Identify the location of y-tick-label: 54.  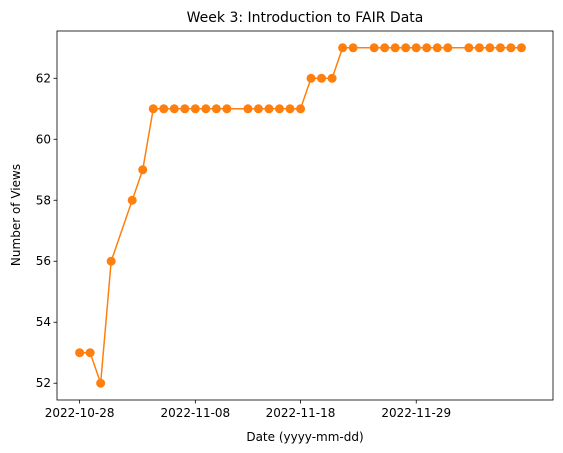
(43, 322).